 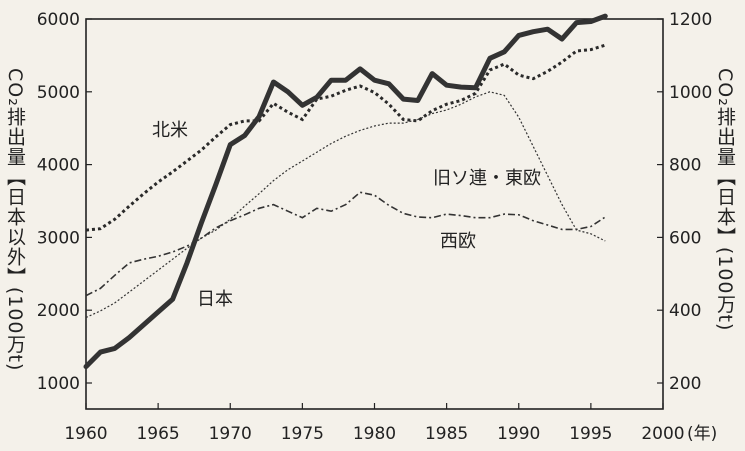 I want to click on x-tick-label: 1965, so click(x=157, y=434).